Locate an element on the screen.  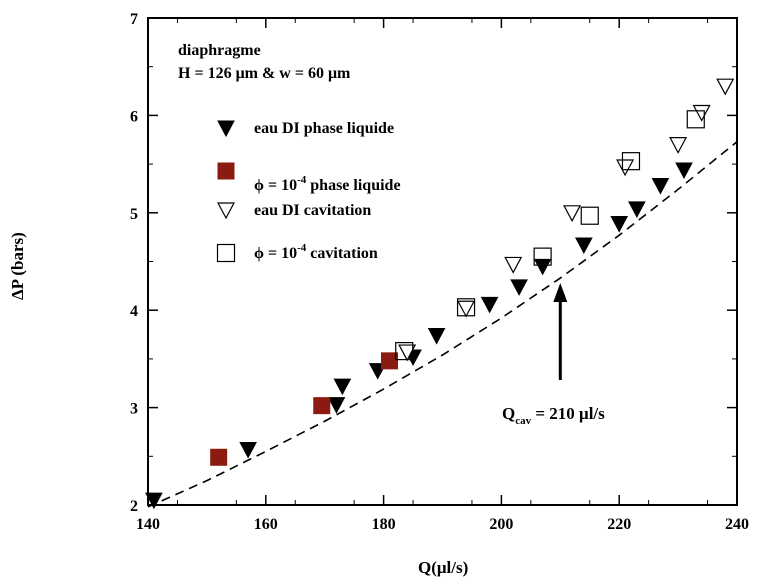
legend-label-3: eau DI cavitation is located at coordinates (312, 210).